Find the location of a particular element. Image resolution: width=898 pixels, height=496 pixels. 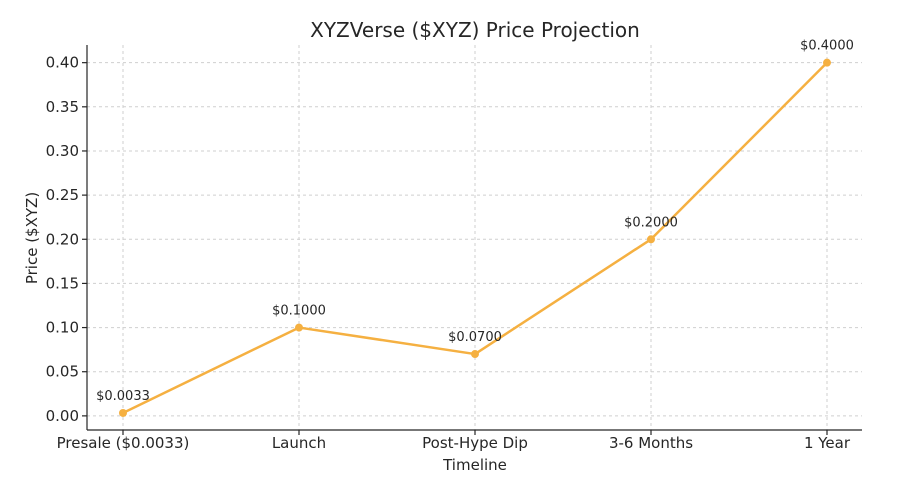

y-tick-label: 0.05 is located at coordinates (62, 372).